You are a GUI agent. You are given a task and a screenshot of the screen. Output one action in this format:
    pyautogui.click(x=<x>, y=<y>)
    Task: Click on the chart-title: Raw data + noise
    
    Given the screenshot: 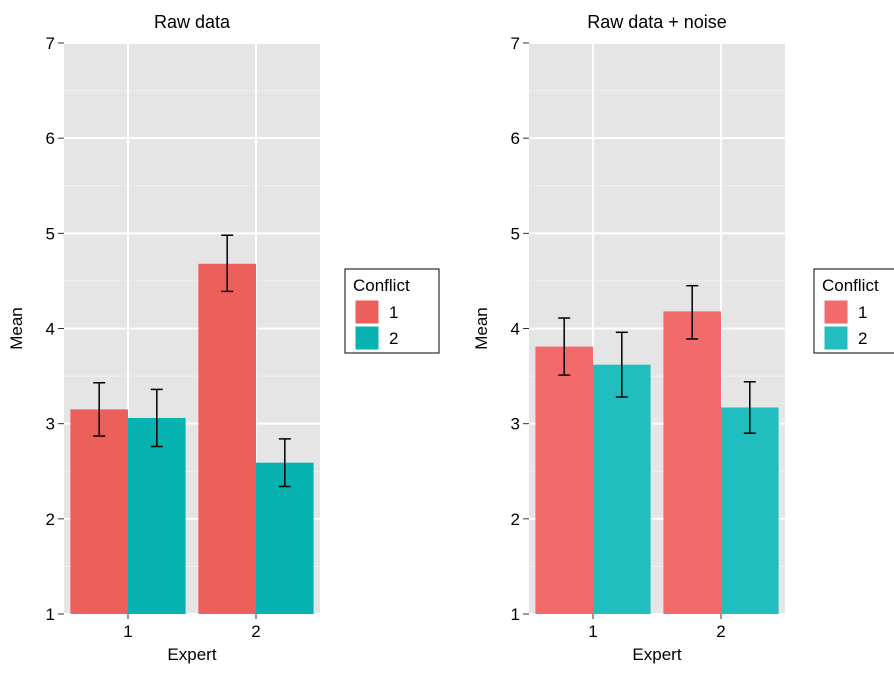 What is the action you would take?
    pyautogui.click(x=657, y=22)
    